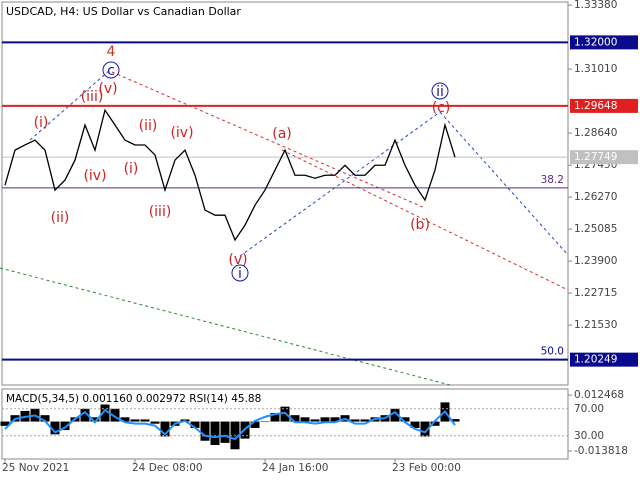 The height and width of the screenshot is (480, 640). Describe the element at coordinates (595, 197) in the screenshot. I see `y-tick-label: 1.26270` at that location.